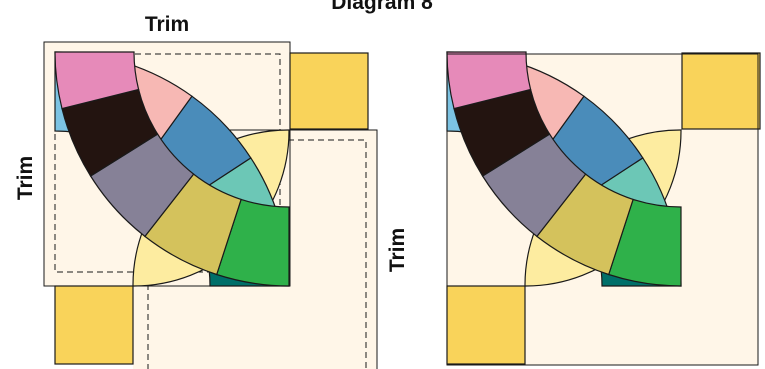 The width and height of the screenshot is (765, 369). Describe the element at coordinates (25, 178) in the screenshot. I see `trim-label-left: Trim` at that location.